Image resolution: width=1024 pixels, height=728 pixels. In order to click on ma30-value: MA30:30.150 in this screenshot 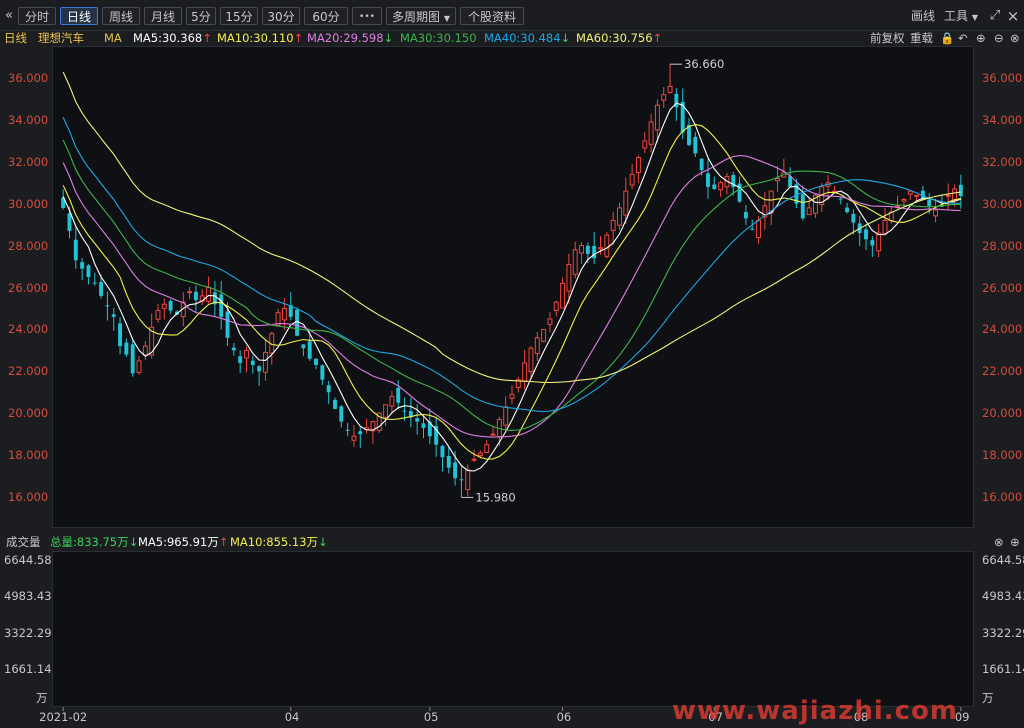, I will do `click(438, 38)`.